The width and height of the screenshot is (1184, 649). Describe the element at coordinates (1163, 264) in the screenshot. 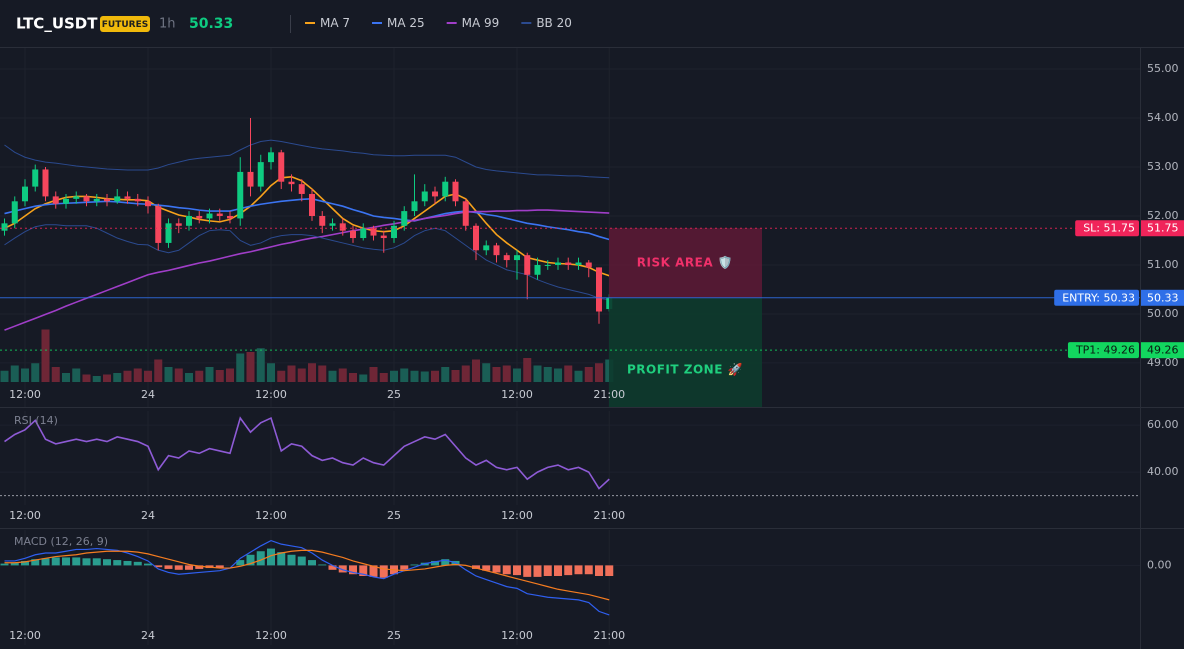

I see `y-tick-label: 51.00` at that location.